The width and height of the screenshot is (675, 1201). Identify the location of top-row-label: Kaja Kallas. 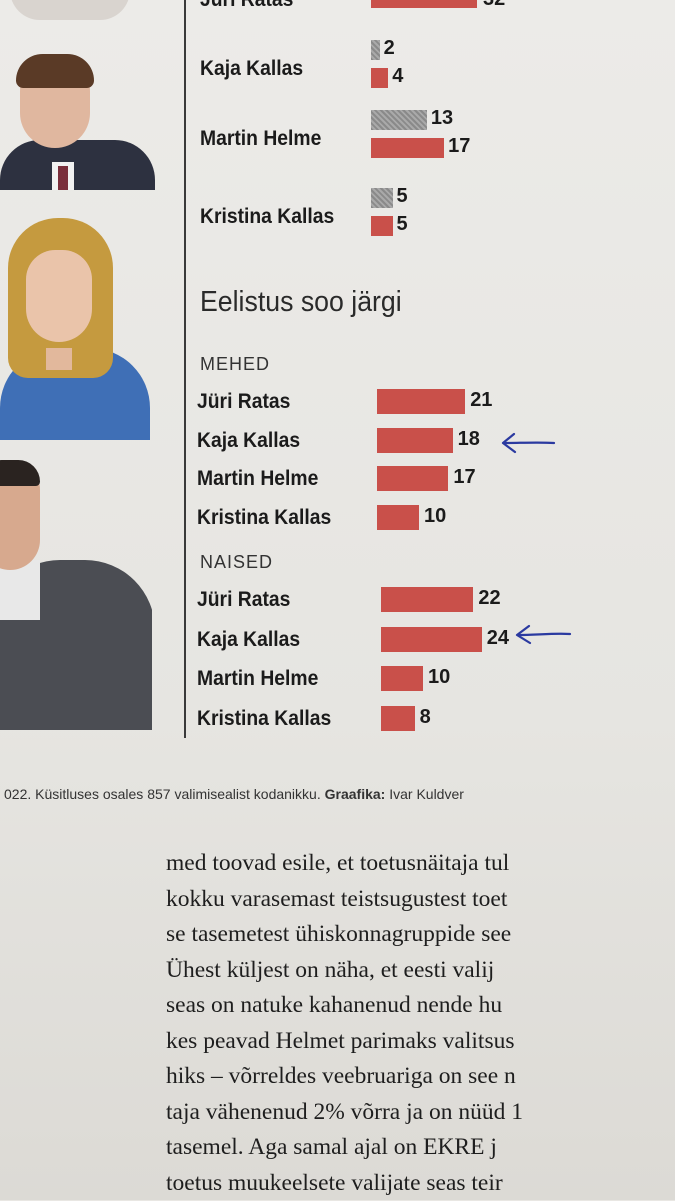
(251, 69).